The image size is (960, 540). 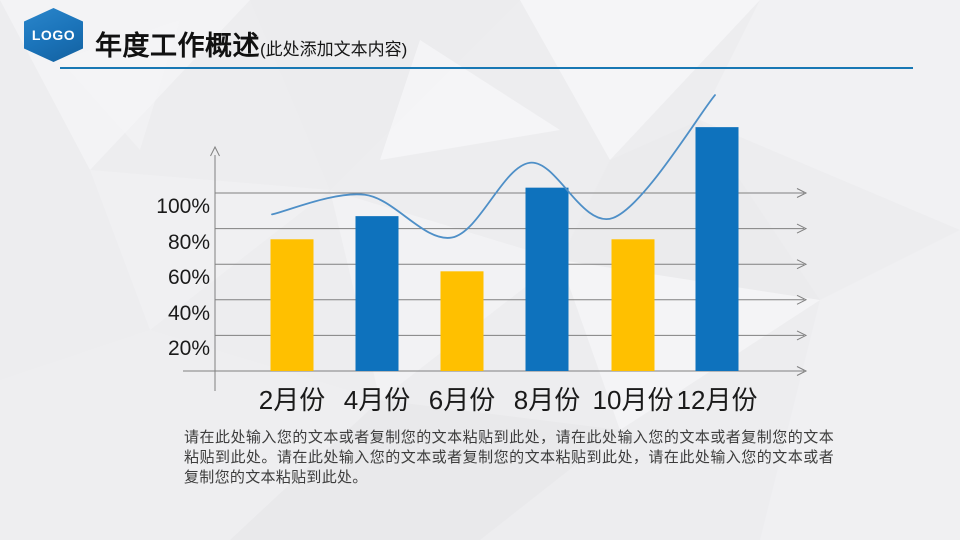 What do you see at coordinates (183, 206) in the screenshot?
I see `y-tick-label: 100%` at bounding box center [183, 206].